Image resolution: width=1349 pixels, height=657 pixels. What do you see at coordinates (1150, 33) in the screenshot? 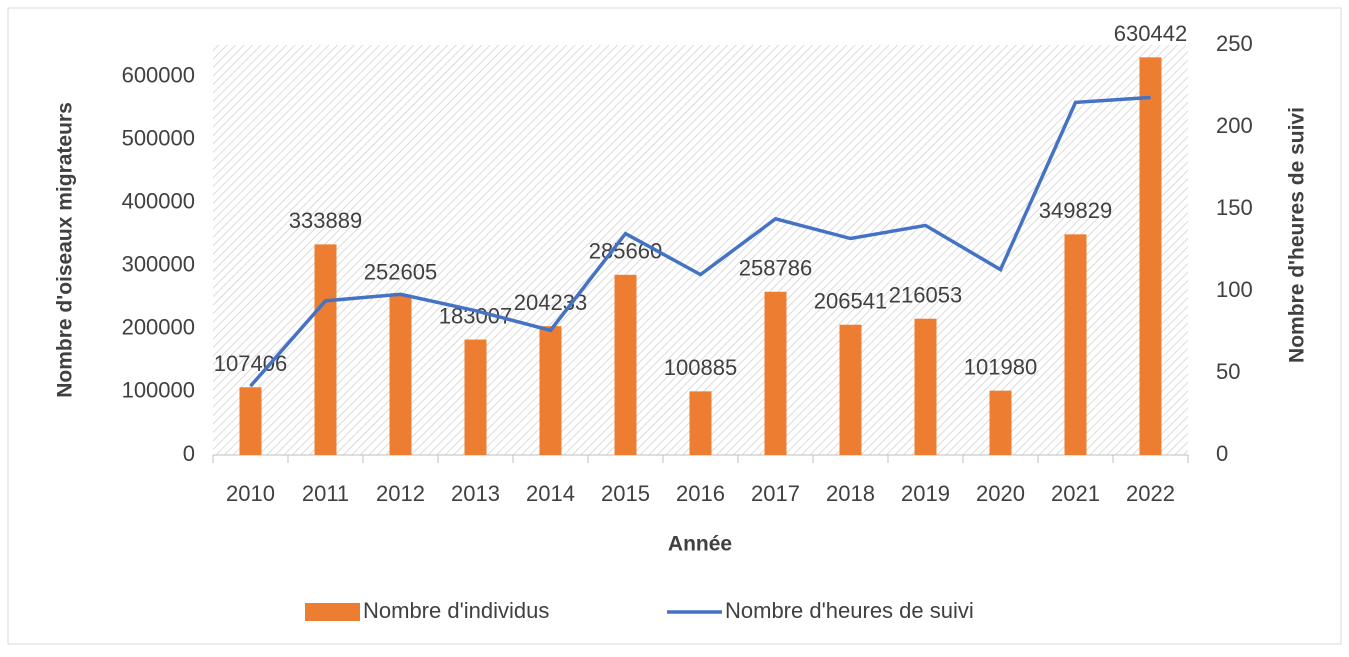
I see `data-label: 630442` at bounding box center [1150, 33].